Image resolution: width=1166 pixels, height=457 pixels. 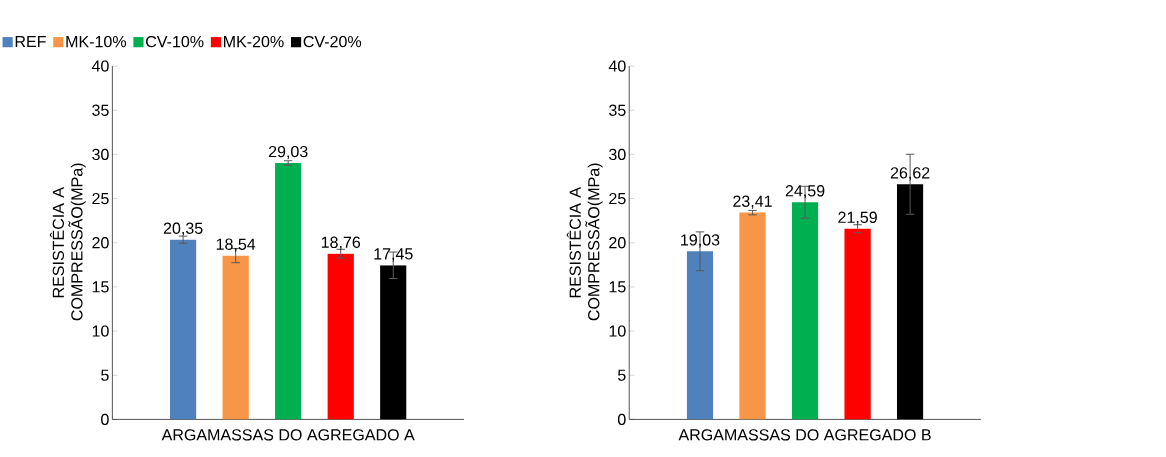 I want to click on data-label: 21,59, so click(x=857, y=218).